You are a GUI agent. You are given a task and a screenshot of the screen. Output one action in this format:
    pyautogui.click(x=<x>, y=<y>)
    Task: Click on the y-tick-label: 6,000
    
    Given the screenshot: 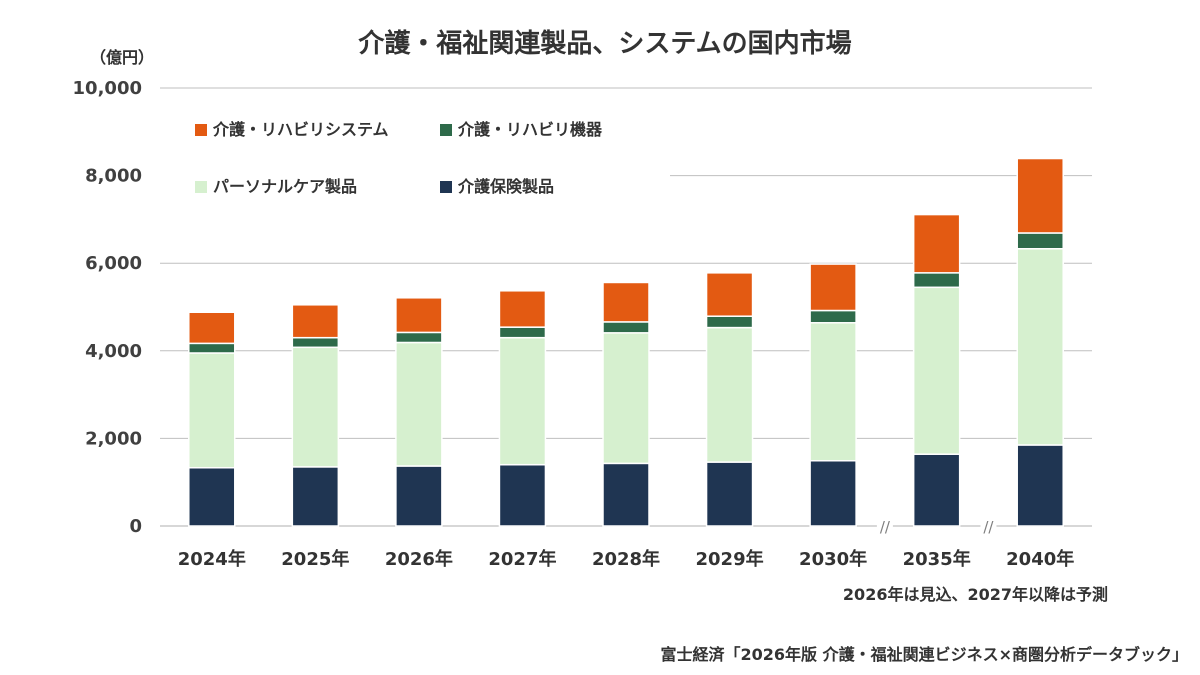 What is the action you would take?
    pyautogui.click(x=113, y=263)
    